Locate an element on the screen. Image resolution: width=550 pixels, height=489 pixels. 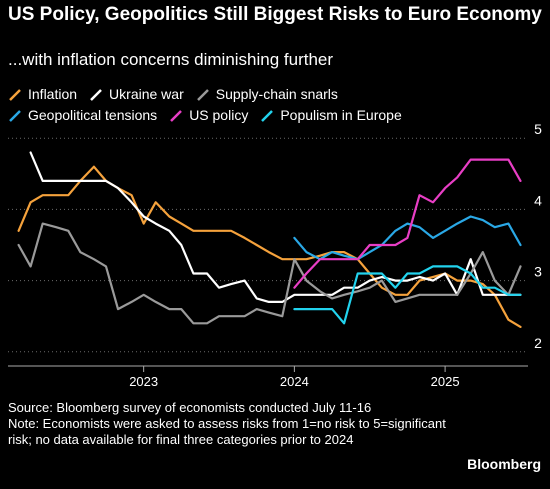
legend-label-inflation: Inflation is located at coordinates (53, 94).